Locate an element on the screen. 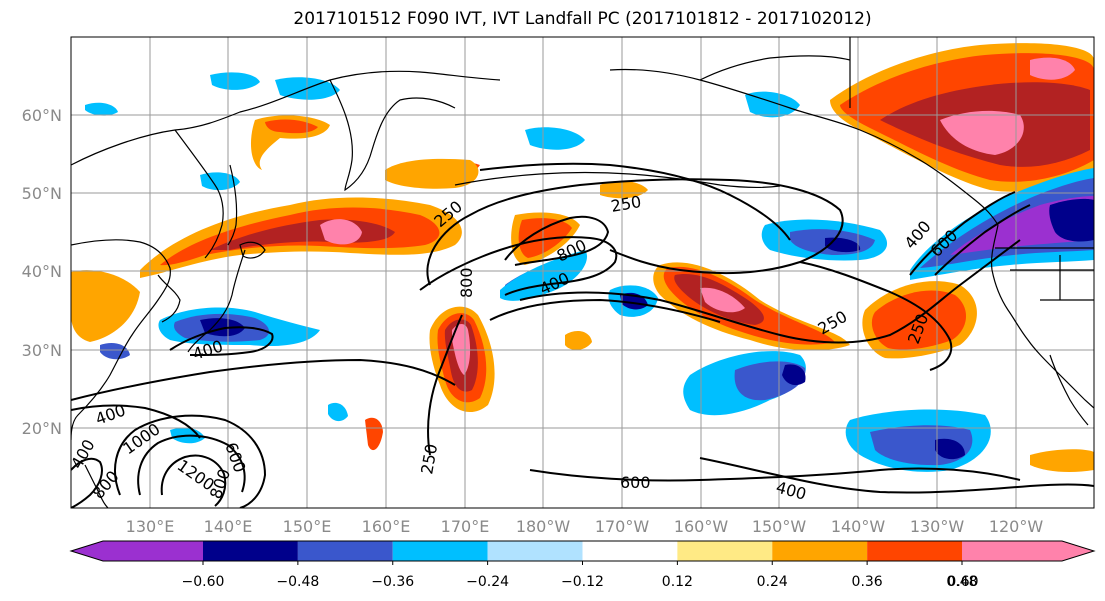 The image size is (1105, 601). lat-label: 40°N is located at coordinates (42, 271).